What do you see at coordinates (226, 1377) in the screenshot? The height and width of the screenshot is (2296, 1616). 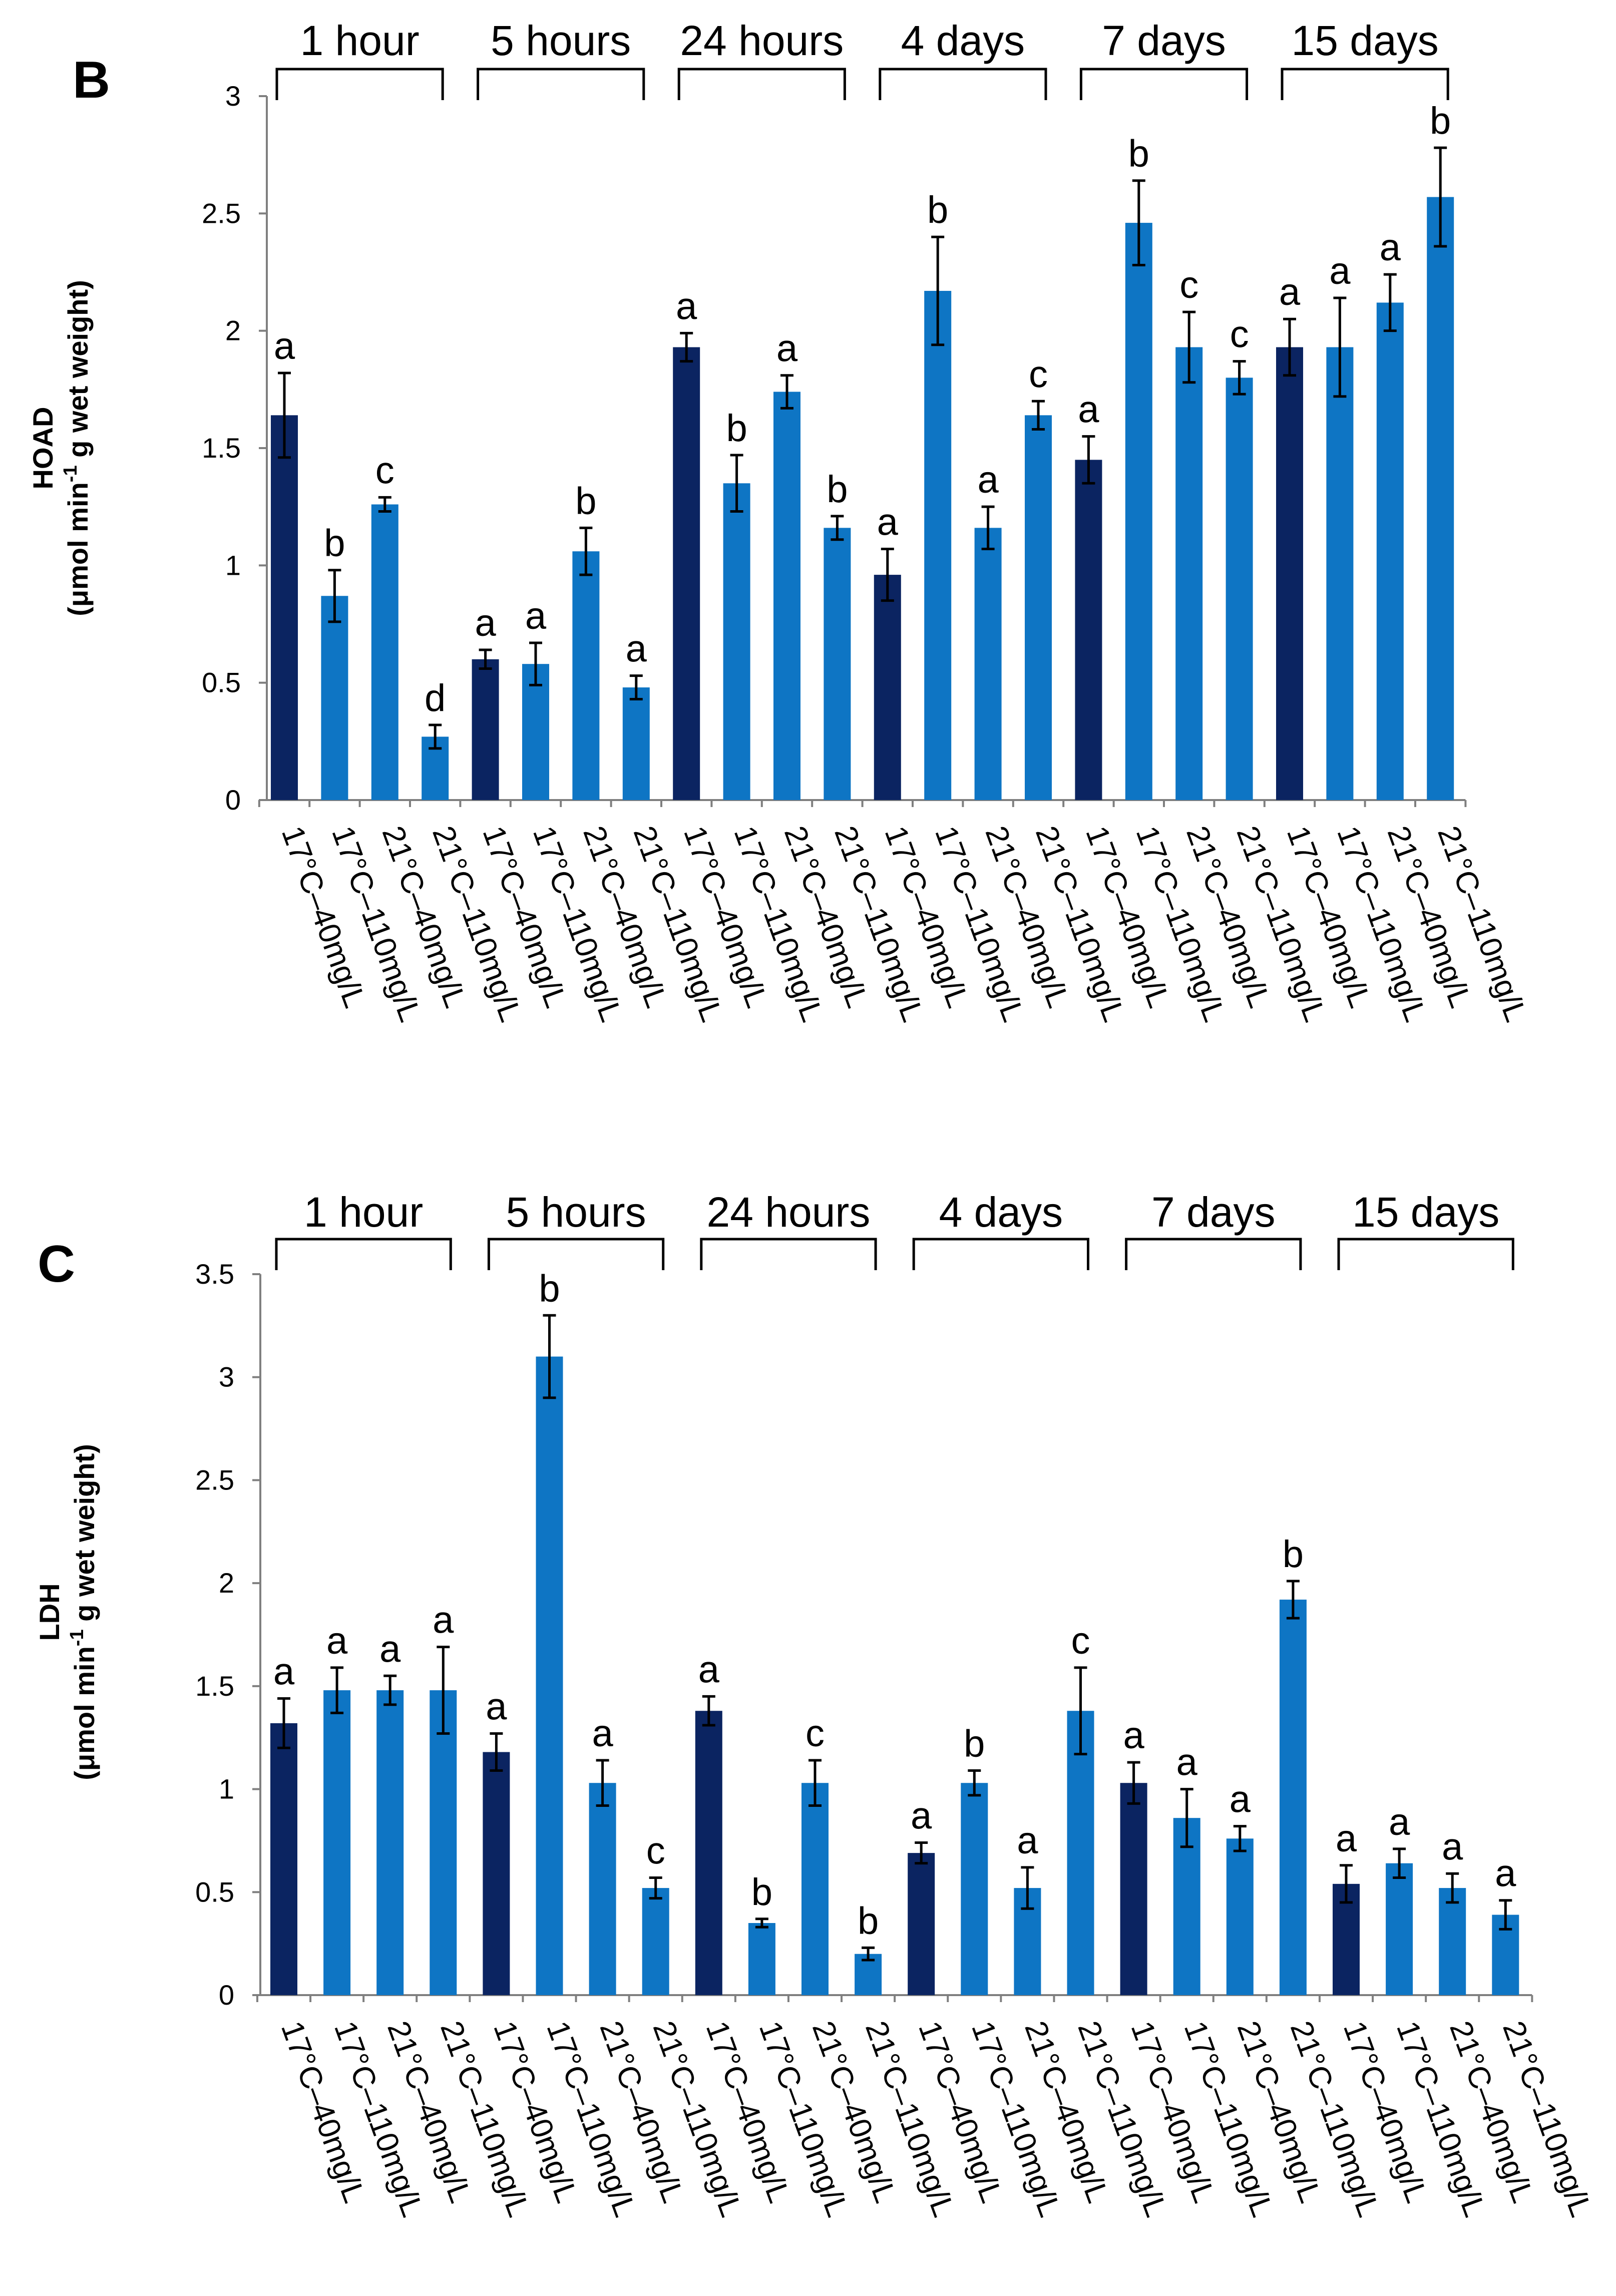 I see `y-tick-label: 3` at bounding box center [226, 1377].